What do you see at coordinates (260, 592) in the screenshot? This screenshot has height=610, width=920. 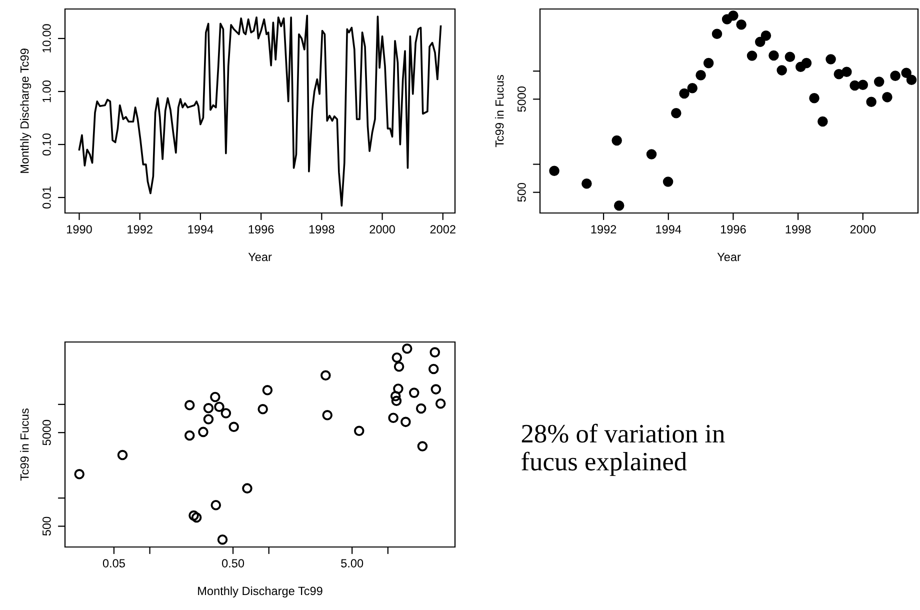 I see `x-axis-title: Monthly Discharge Tc99` at bounding box center [260, 592].